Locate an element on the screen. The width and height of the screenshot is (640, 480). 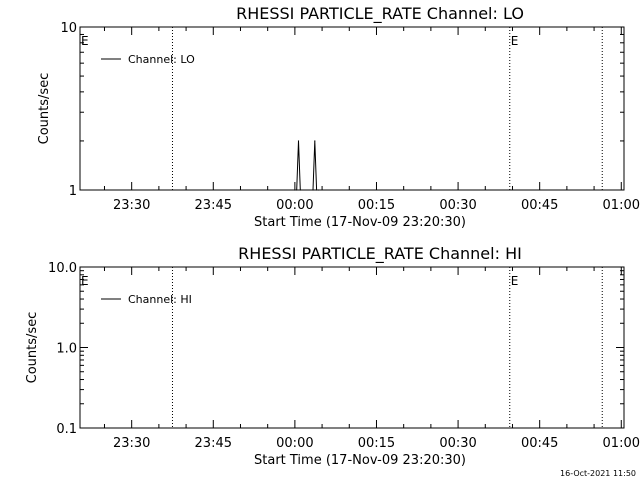
footer-timestamp: 16-Oct-2021 11:50 is located at coordinates (598, 473).